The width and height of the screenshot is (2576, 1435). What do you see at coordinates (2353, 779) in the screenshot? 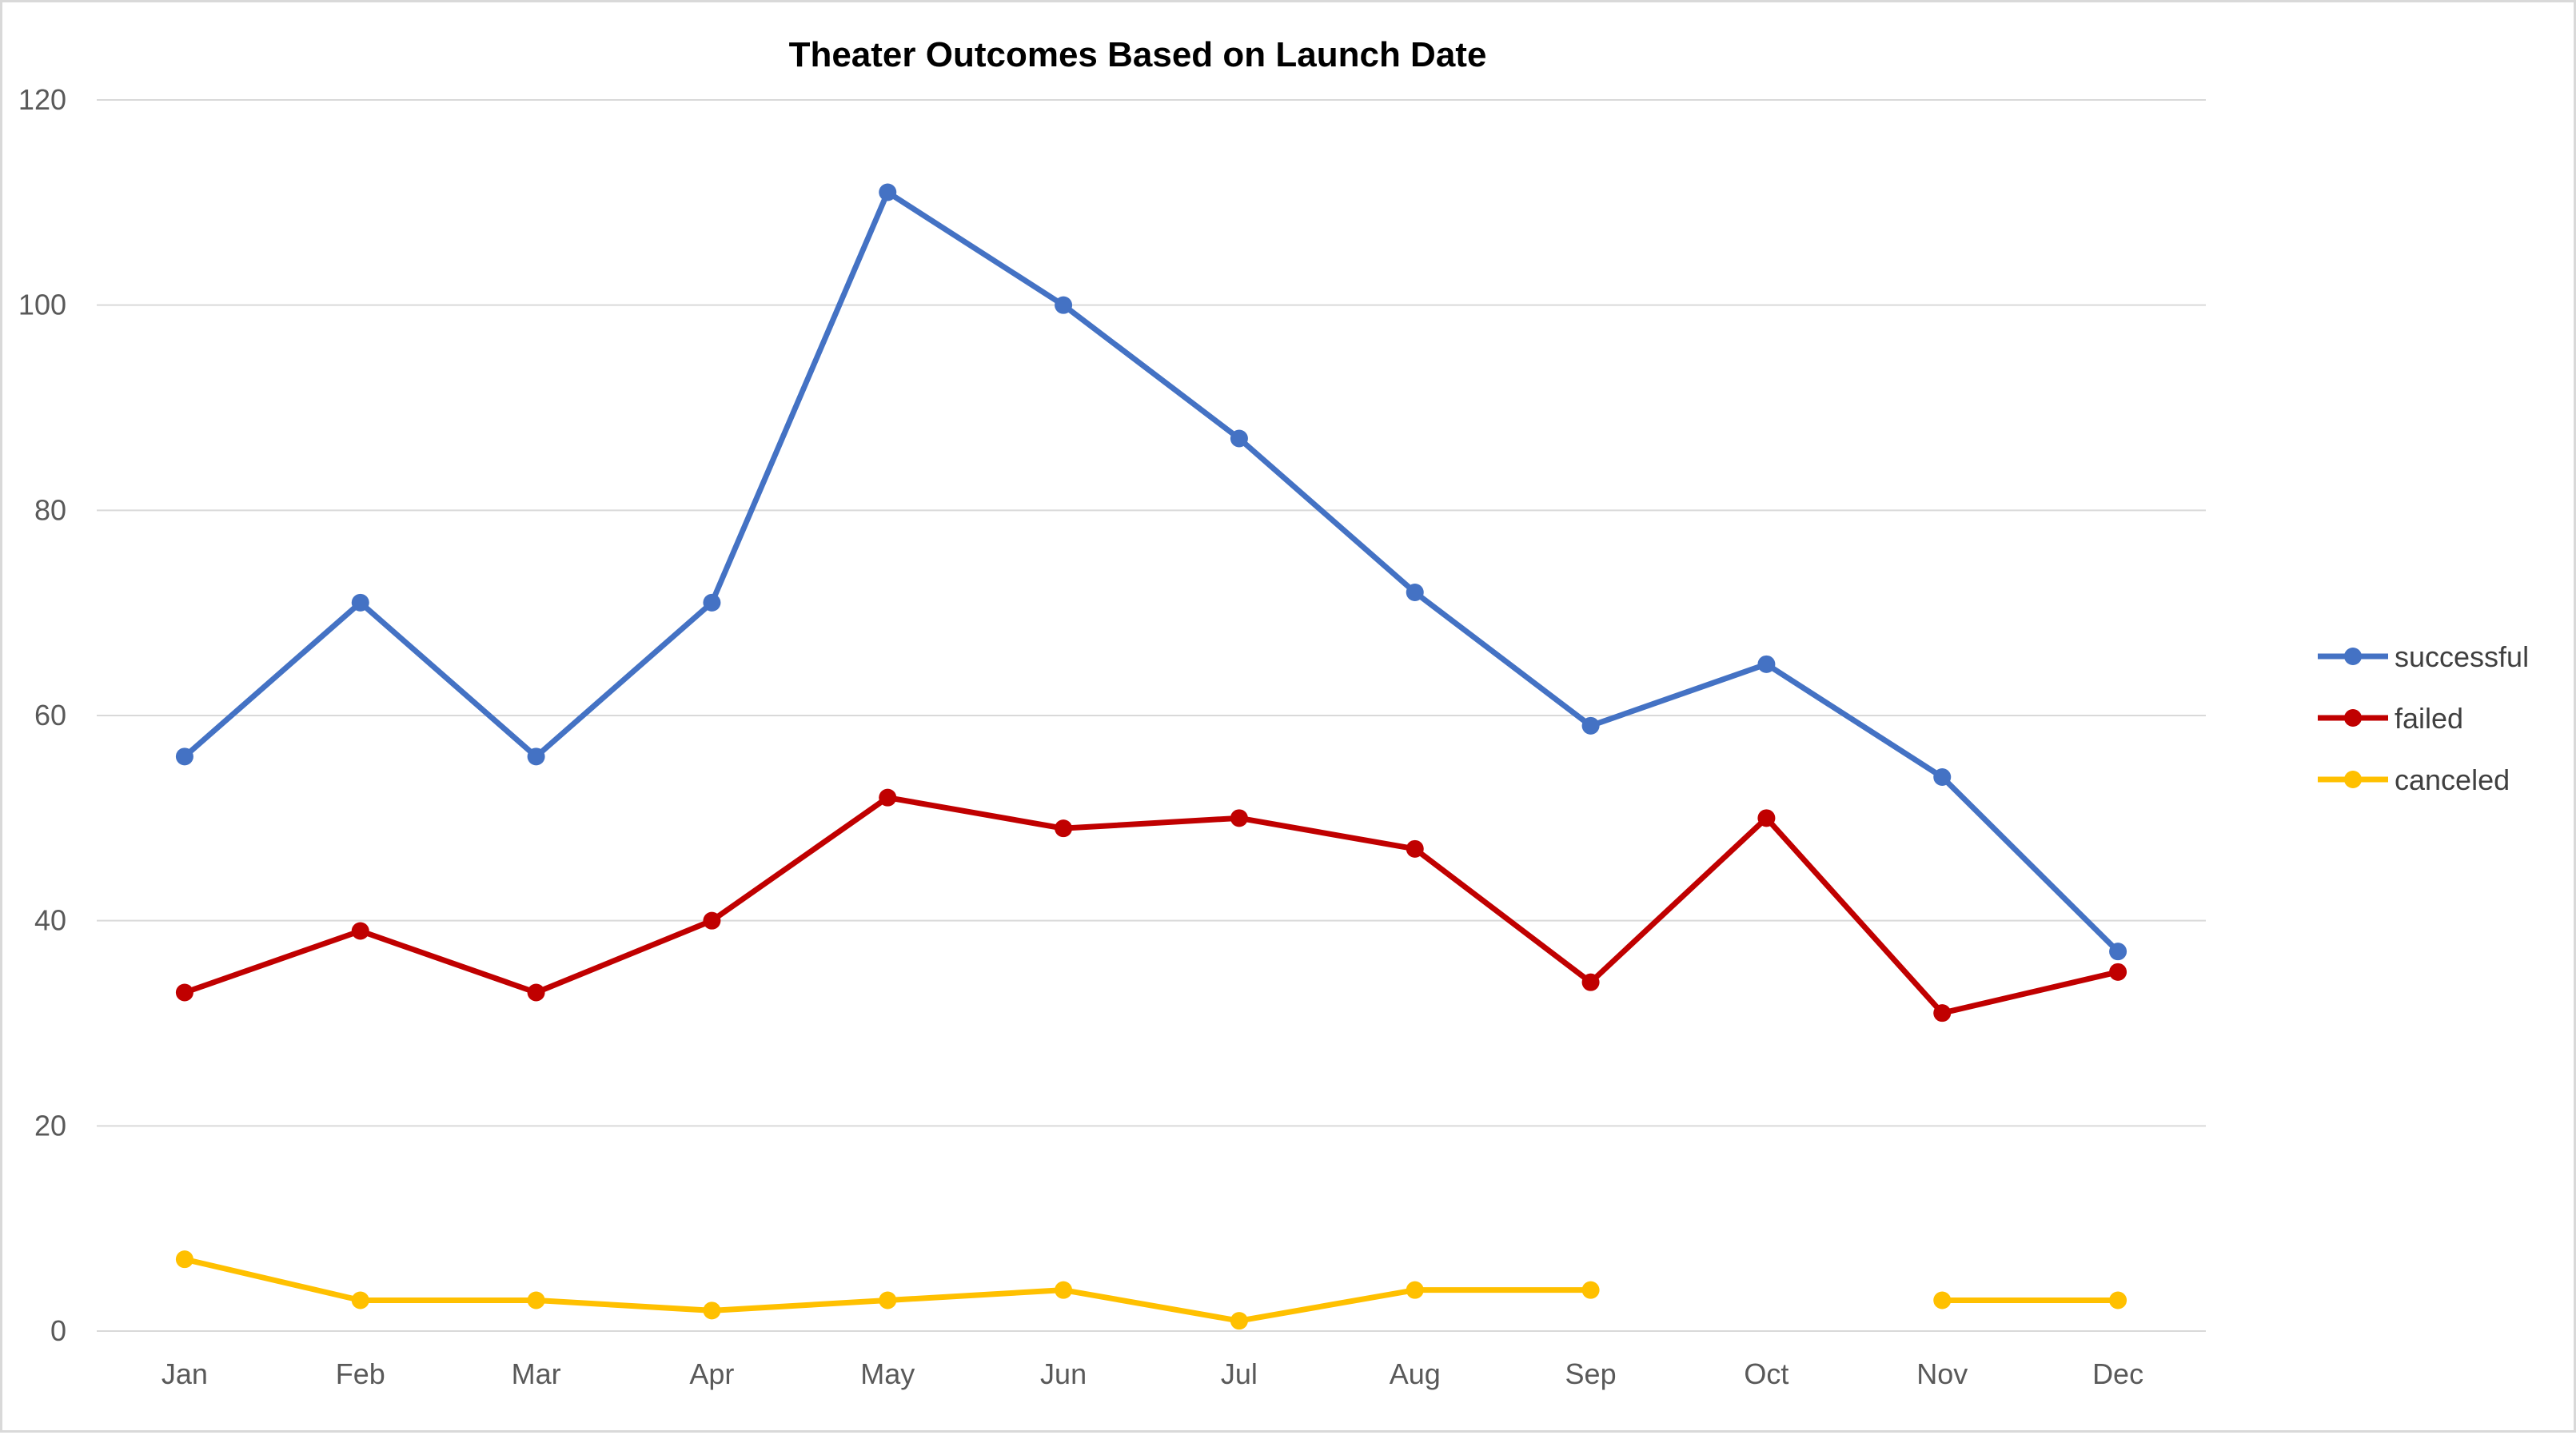
I see `legend-marker-canceled` at bounding box center [2353, 779].